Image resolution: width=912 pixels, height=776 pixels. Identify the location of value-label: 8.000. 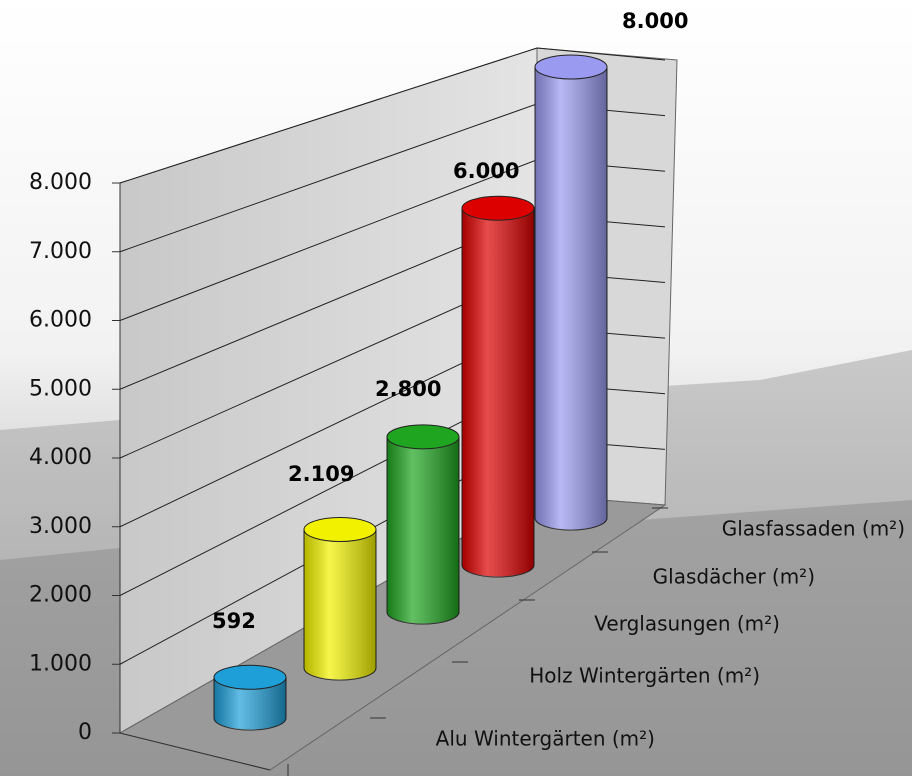
(655, 21).